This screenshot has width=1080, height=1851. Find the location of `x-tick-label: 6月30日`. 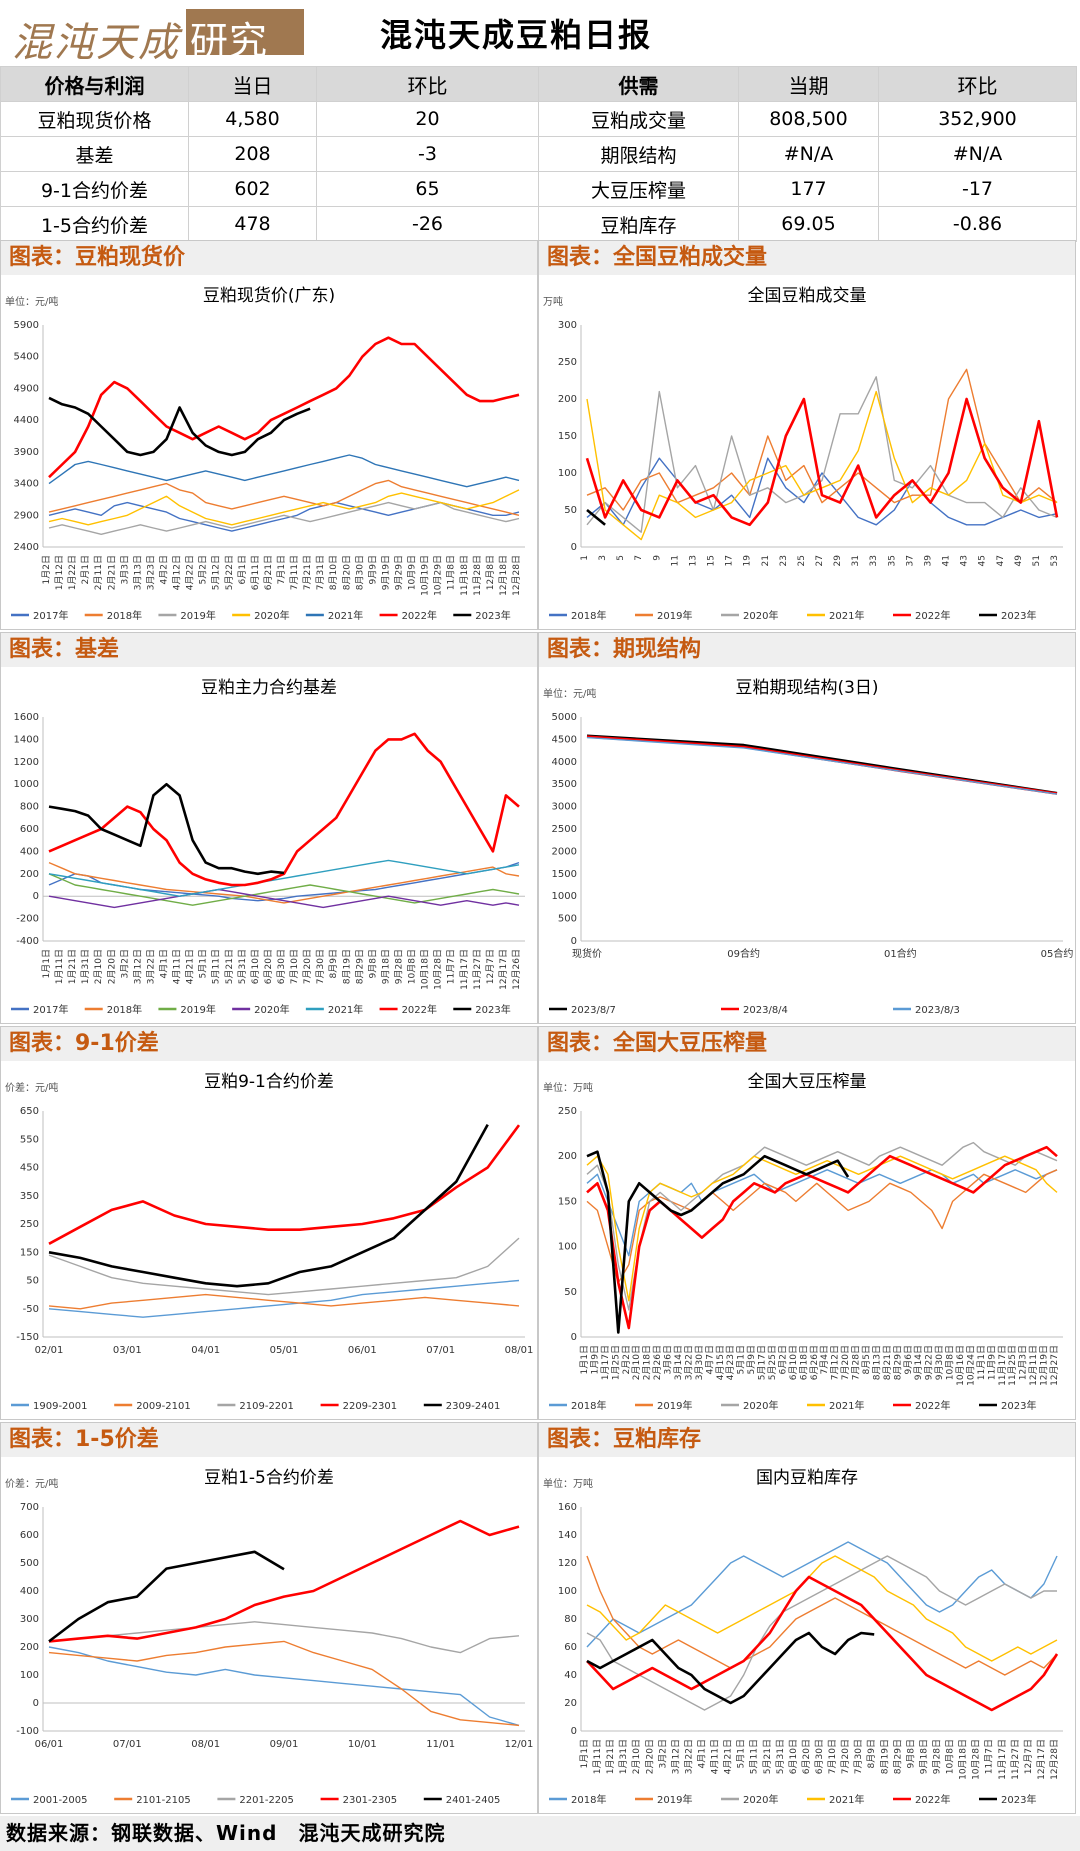

x-tick-label: 6月30日 is located at coordinates (819, 1756).